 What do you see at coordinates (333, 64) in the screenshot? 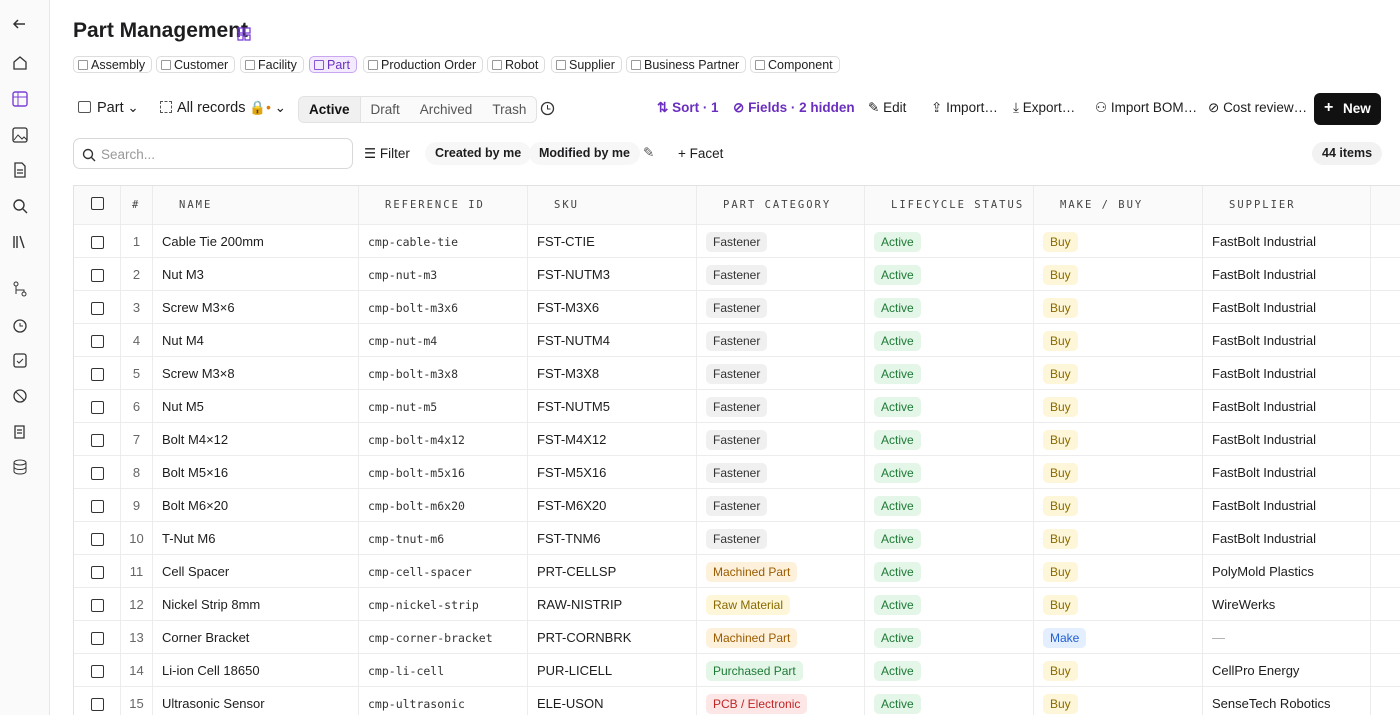
I see `entity-tab: Part` at bounding box center [333, 64].